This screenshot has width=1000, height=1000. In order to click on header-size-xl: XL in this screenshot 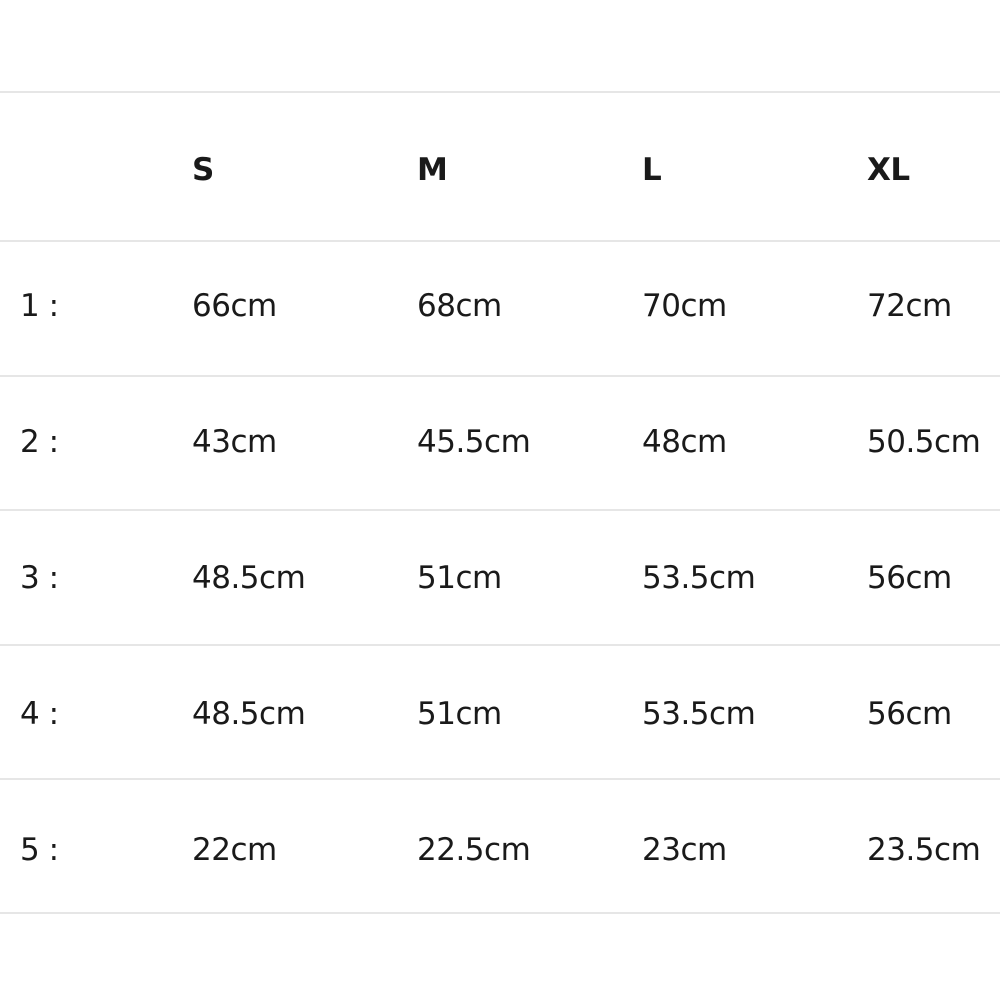, I will do `click(888, 170)`.